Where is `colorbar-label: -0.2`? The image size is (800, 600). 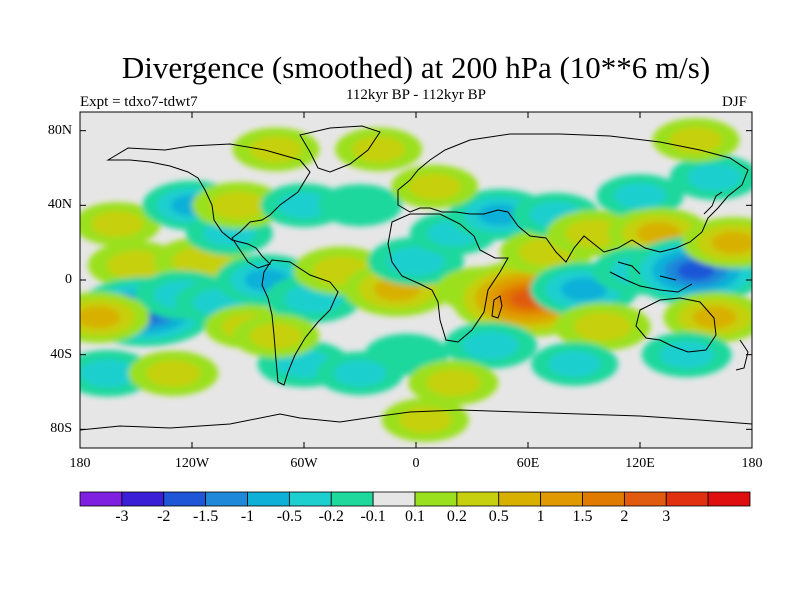 colorbar-label: -0.2 is located at coordinates (331, 516).